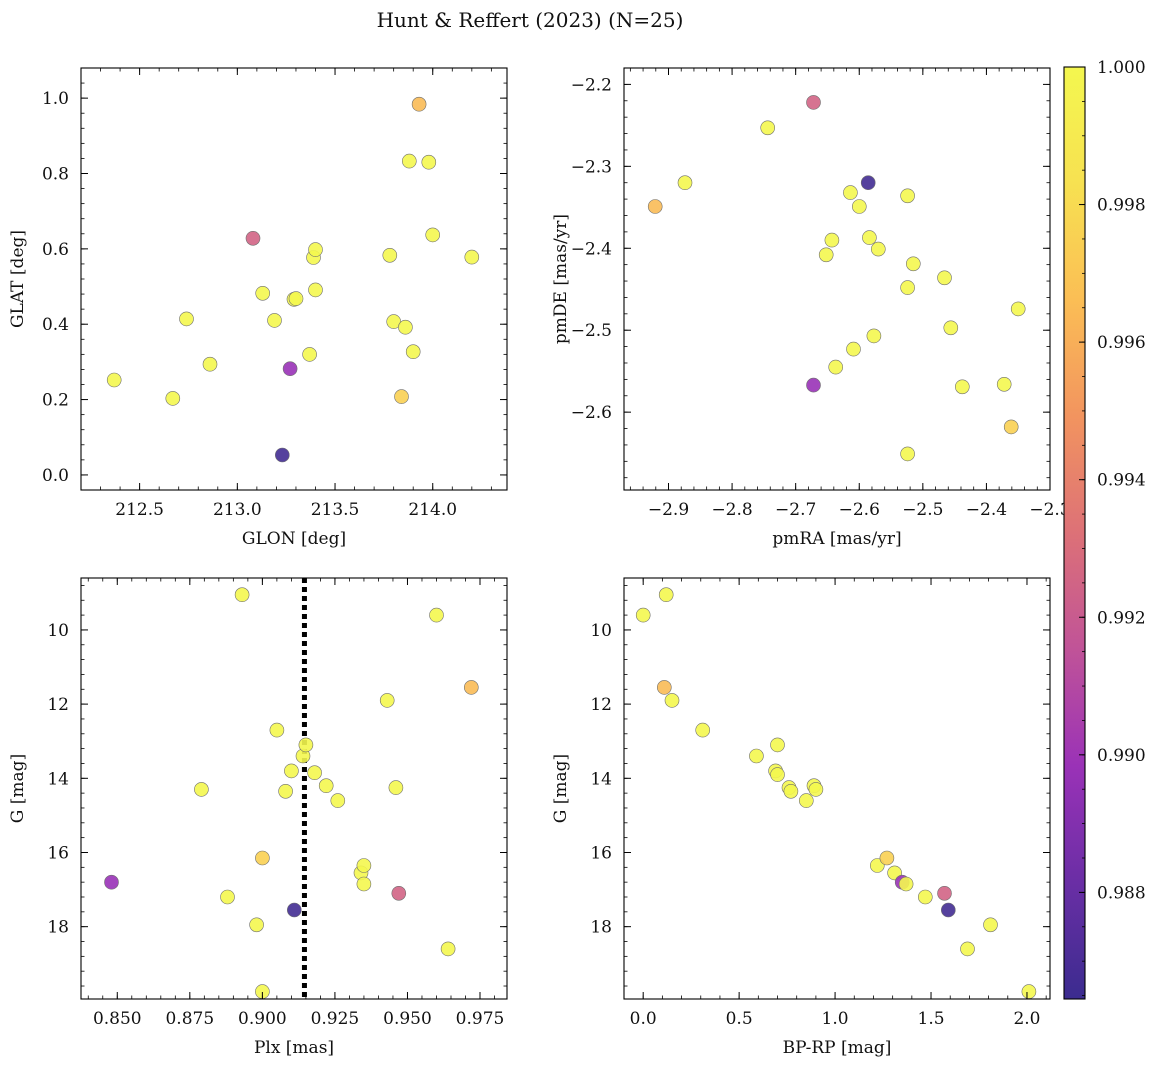 The height and width of the screenshot is (1067, 1161). What do you see at coordinates (591, 167) in the screenshot?
I see `y-tick-label: −2.3` at bounding box center [591, 167].